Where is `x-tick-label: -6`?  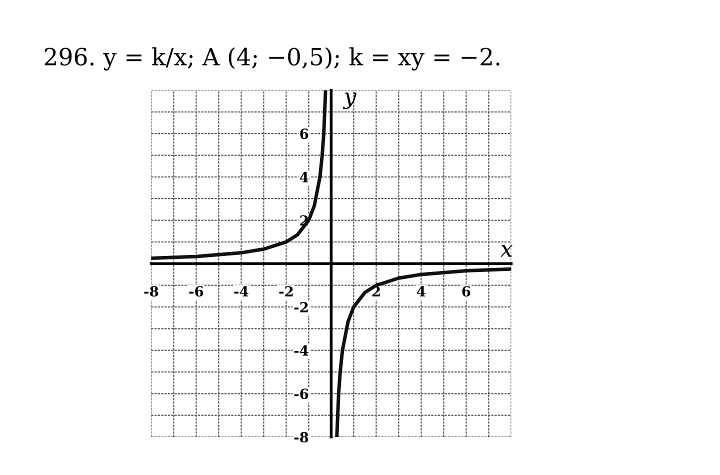 x-tick-label: -6 is located at coordinates (196, 291).